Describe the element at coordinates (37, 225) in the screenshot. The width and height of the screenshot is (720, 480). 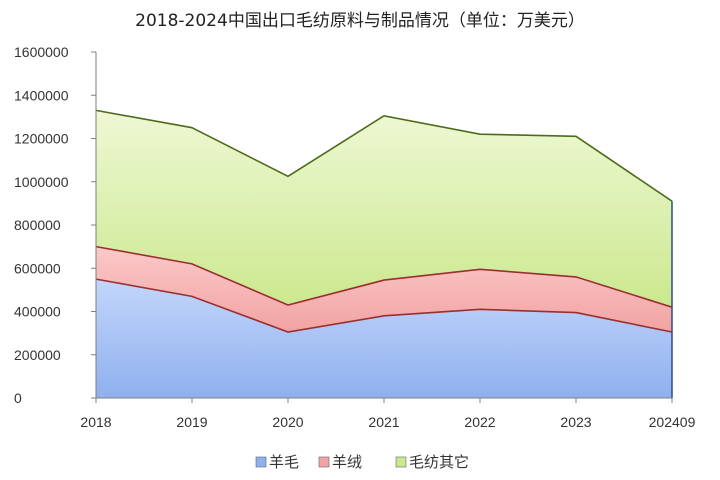
I see `y-tick-label: 800000` at that location.